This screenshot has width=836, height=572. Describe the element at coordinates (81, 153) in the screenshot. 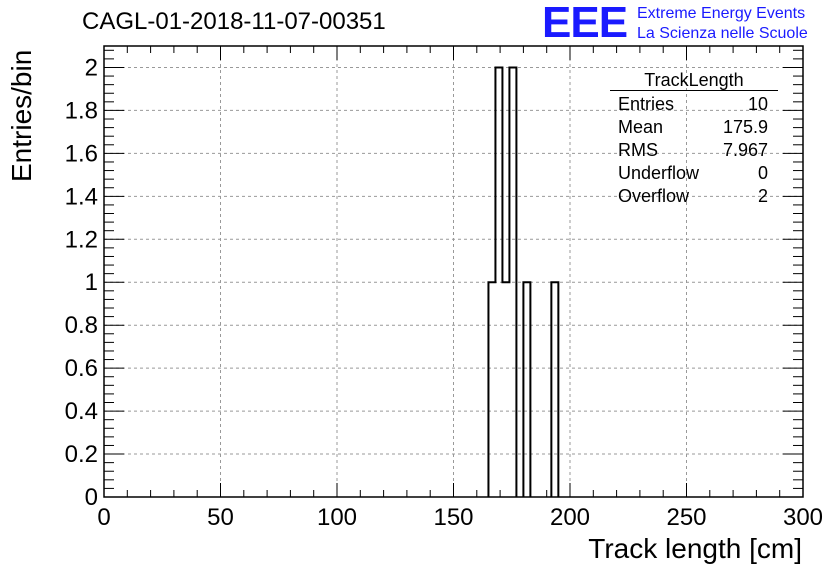

I see `y-tick-label: 1.6` at that location.